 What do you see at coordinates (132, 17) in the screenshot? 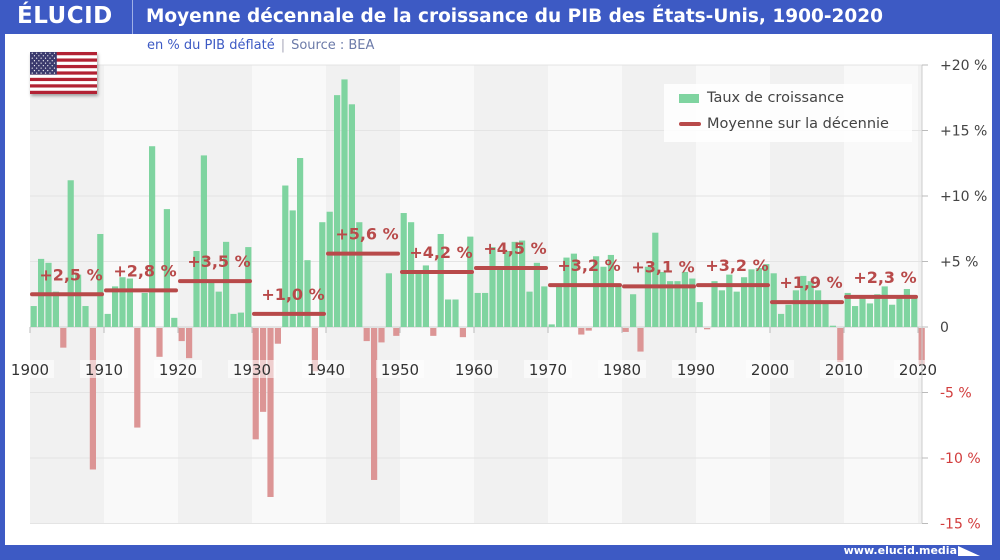
I see `header-divider` at bounding box center [132, 17].